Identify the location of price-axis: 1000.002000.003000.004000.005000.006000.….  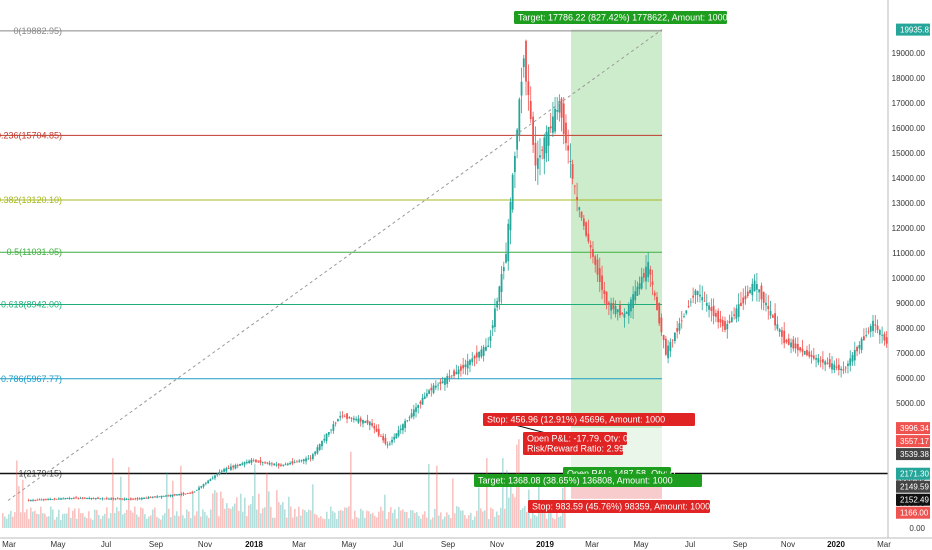
(909, 275).